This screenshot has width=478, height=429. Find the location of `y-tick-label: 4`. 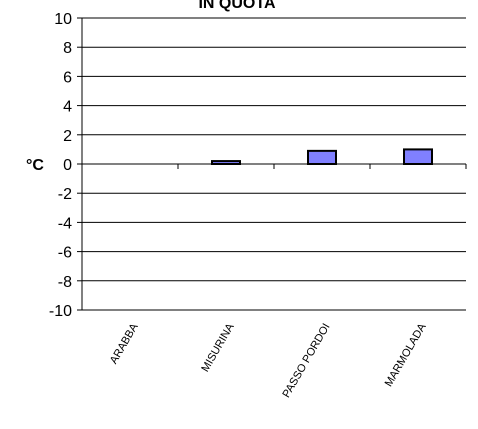

y-tick-label: 4 is located at coordinates (67, 107).